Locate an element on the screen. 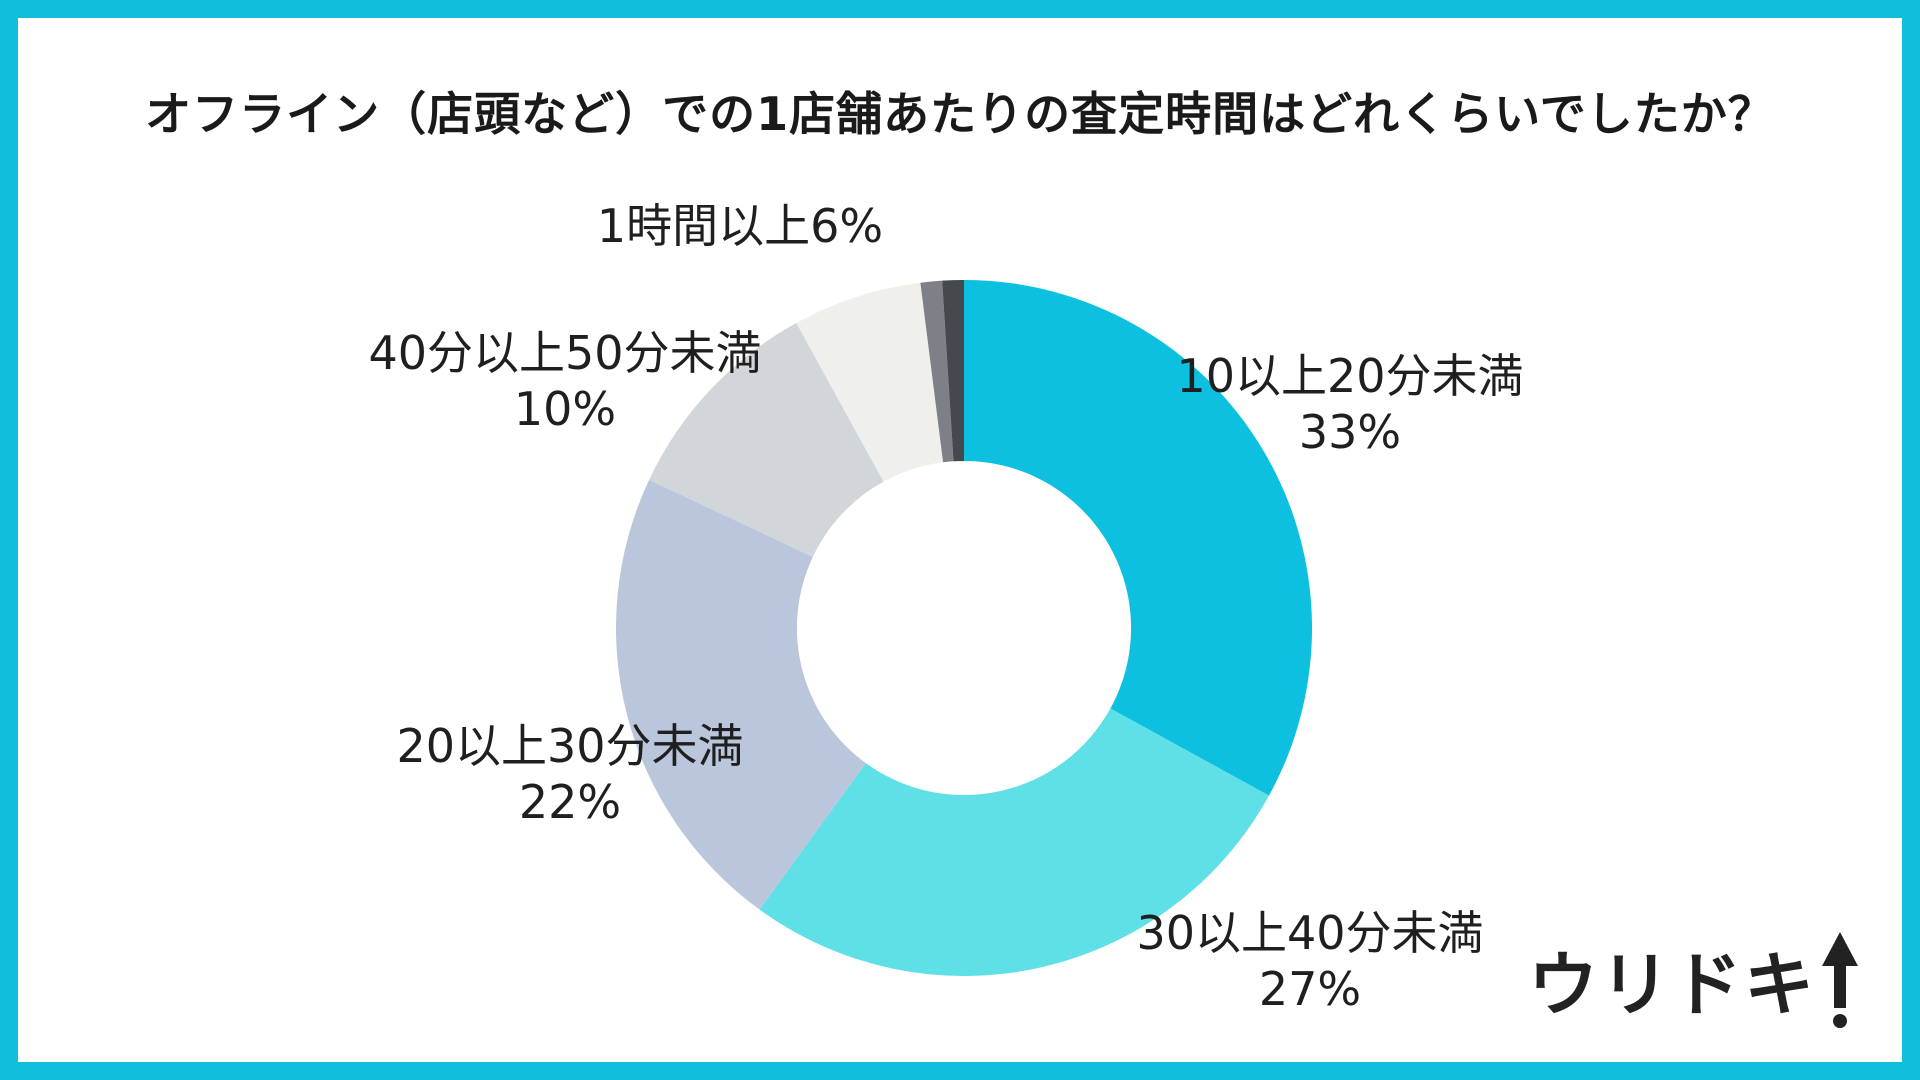 The width and height of the screenshot is (1920, 1080). chart-title: オフライン（店頭など）での1店舗あたりの査定時間はどれくらいでしたか？ is located at coordinates (960, 114).